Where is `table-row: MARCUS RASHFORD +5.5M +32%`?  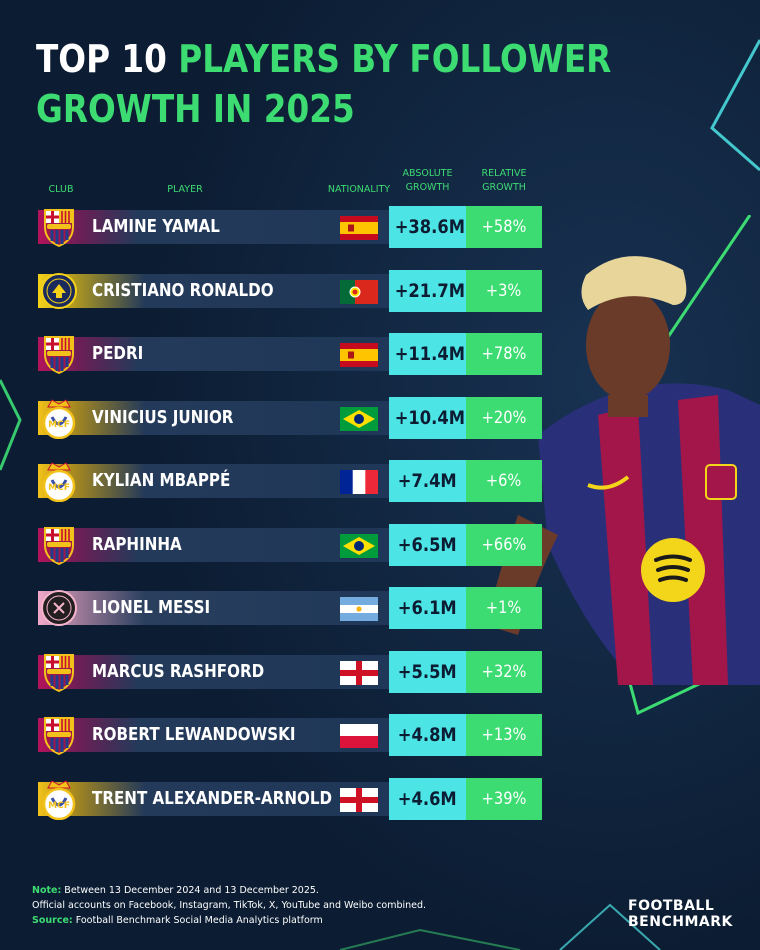 table-row: MARCUS RASHFORD +5.5M +32% is located at coordinates (290, 672).